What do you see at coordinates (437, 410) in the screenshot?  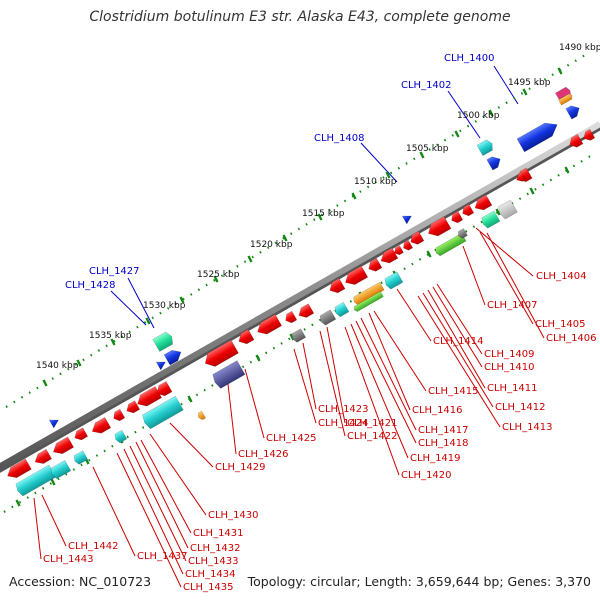 I see `gene-label: CLH_1416` at bounding box center [437, 410].